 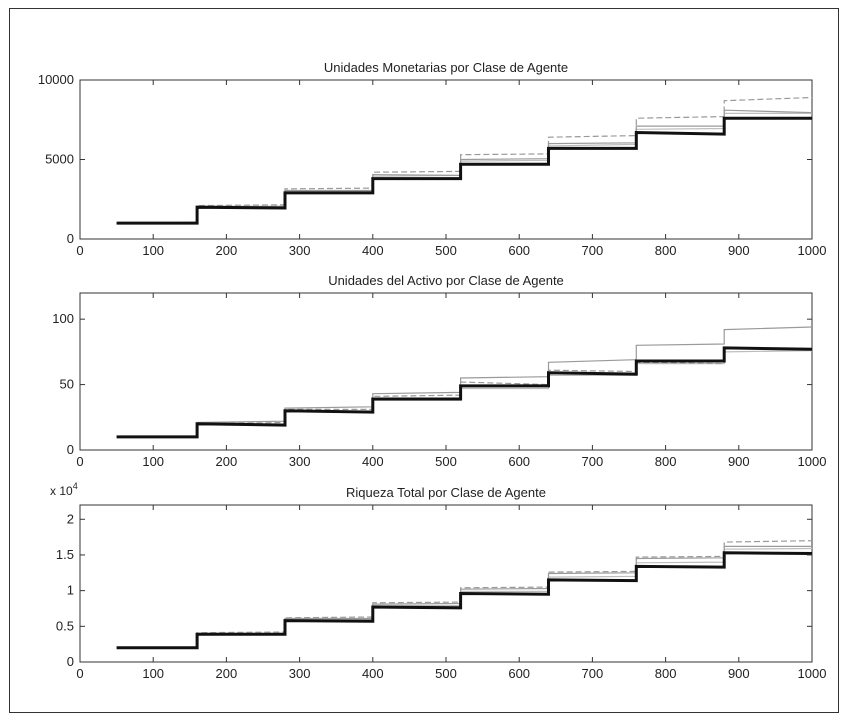 What do you see at coordinates (64, 489) in the screenshot?
I see `y-multiplier: x 104` at bounding box center [64, 489].